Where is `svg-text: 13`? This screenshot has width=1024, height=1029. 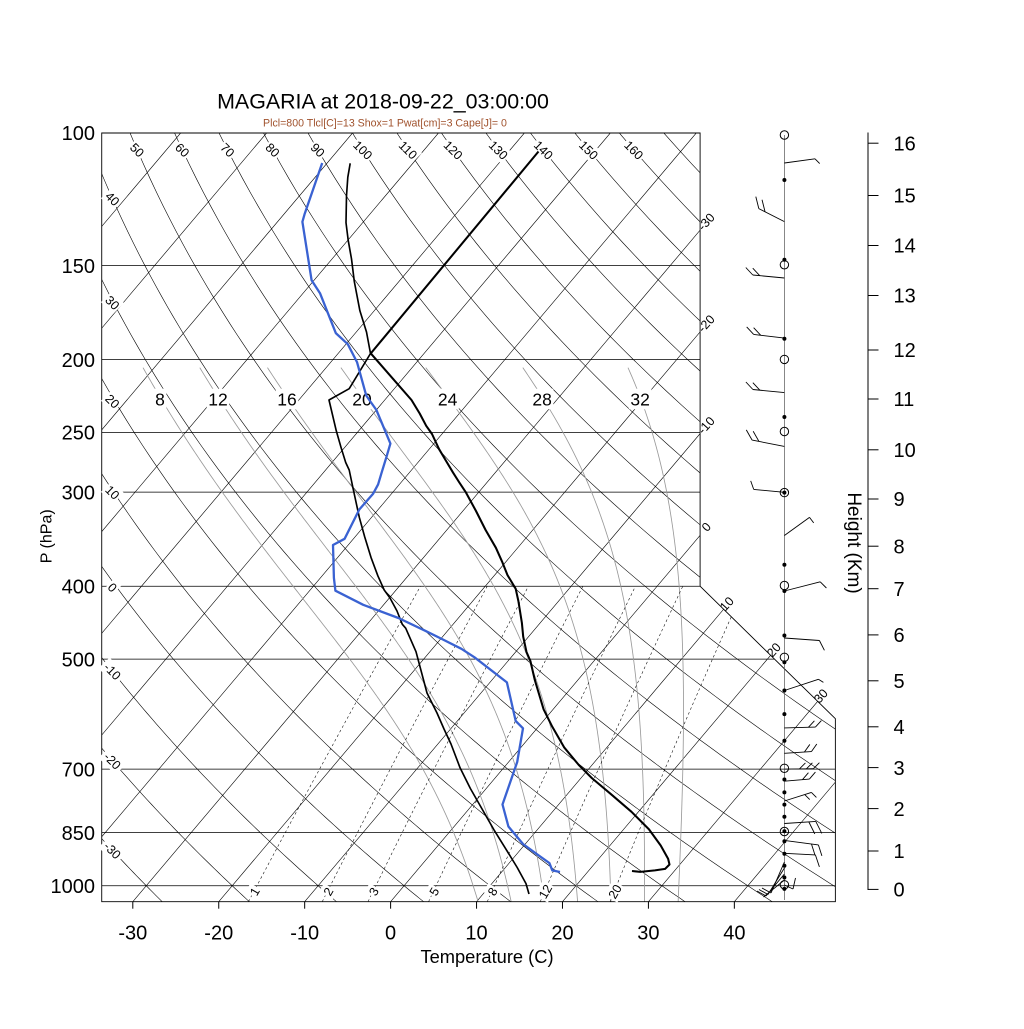
svg-text: 13 is located at coordinates (905, 297).